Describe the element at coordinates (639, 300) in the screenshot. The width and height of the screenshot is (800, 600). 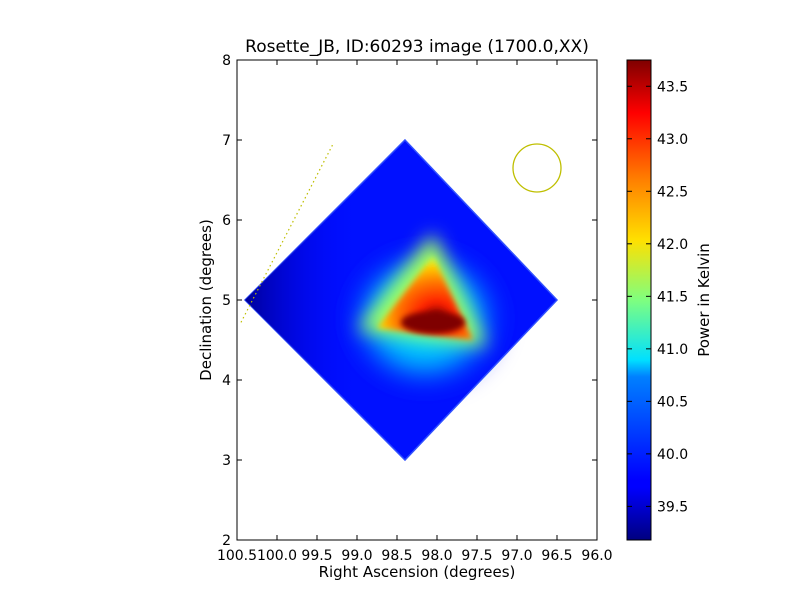
I see `colorbar` at that location.